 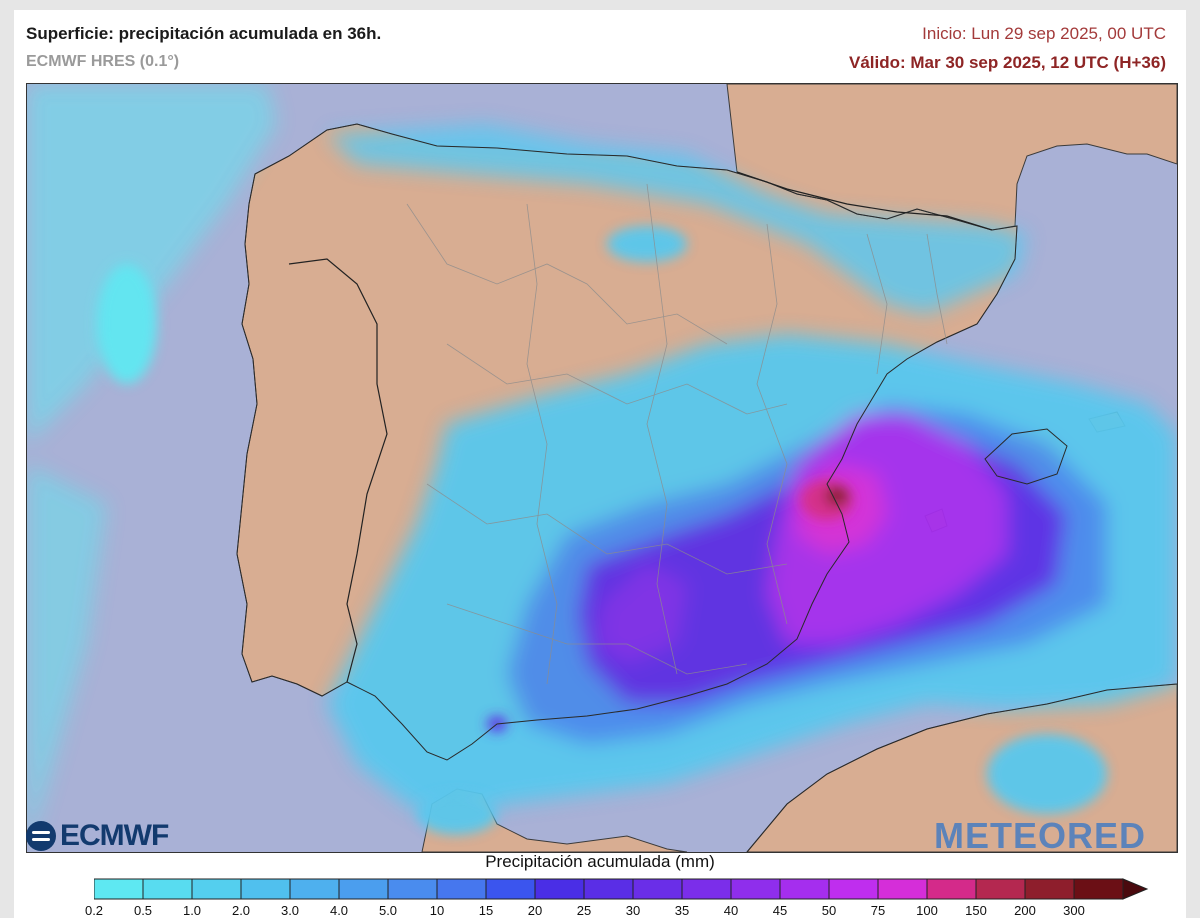 What do you see at coordinates (1007, 62) in the screenshot?
I see `valid-time: Válido: Mar 30 sep 2025, 12 UTC (H+36)` at bounding box center [1007, 62].